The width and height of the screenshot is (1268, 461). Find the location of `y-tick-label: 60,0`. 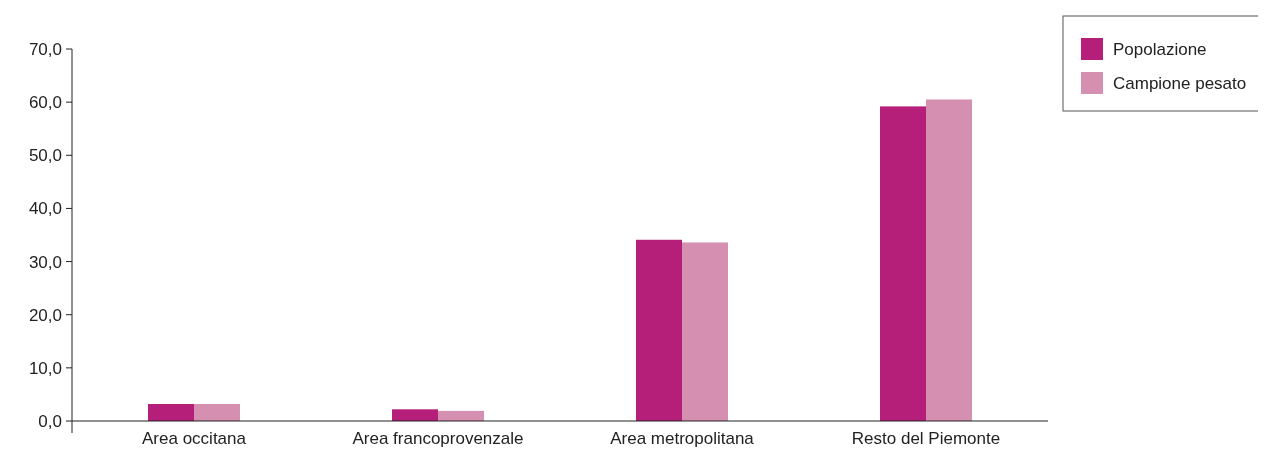

y-tick-label: 60,0 is located at coordinates (45, 103).